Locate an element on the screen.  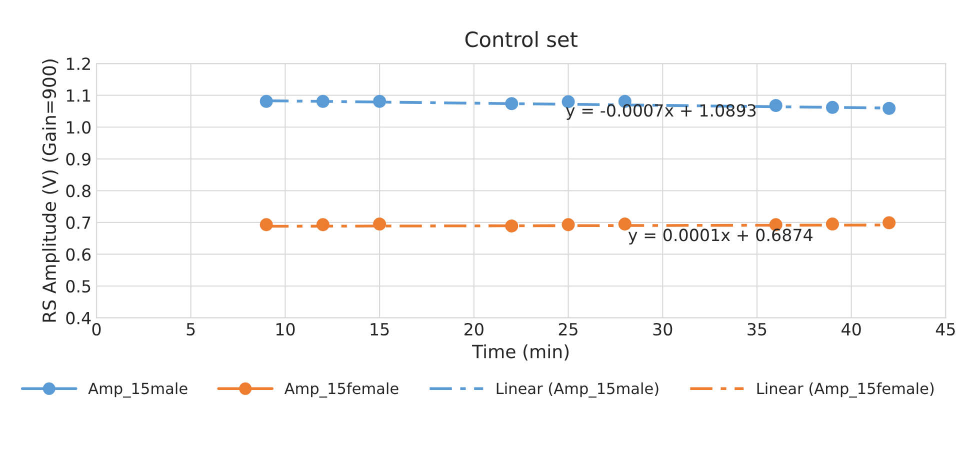
annotation: y = 0.0001x + 0.6874 is located at coordinates (720, 236).